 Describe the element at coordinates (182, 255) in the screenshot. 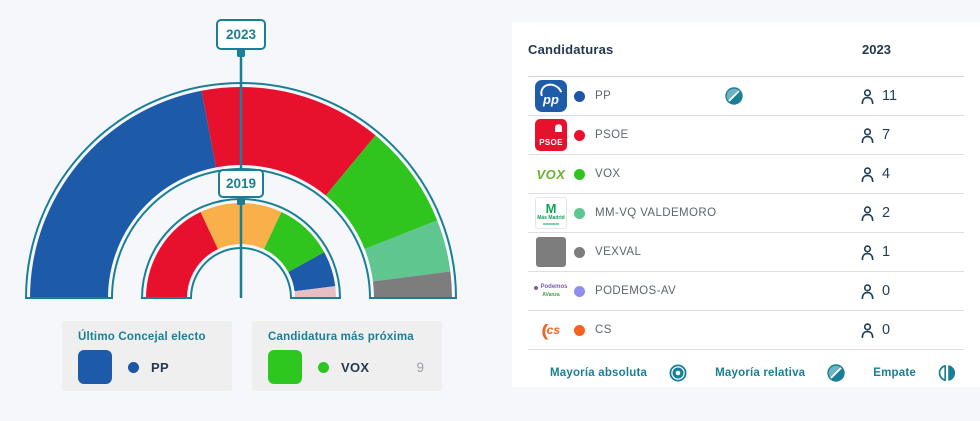

I see `segment-2019-PSOE` at that location.